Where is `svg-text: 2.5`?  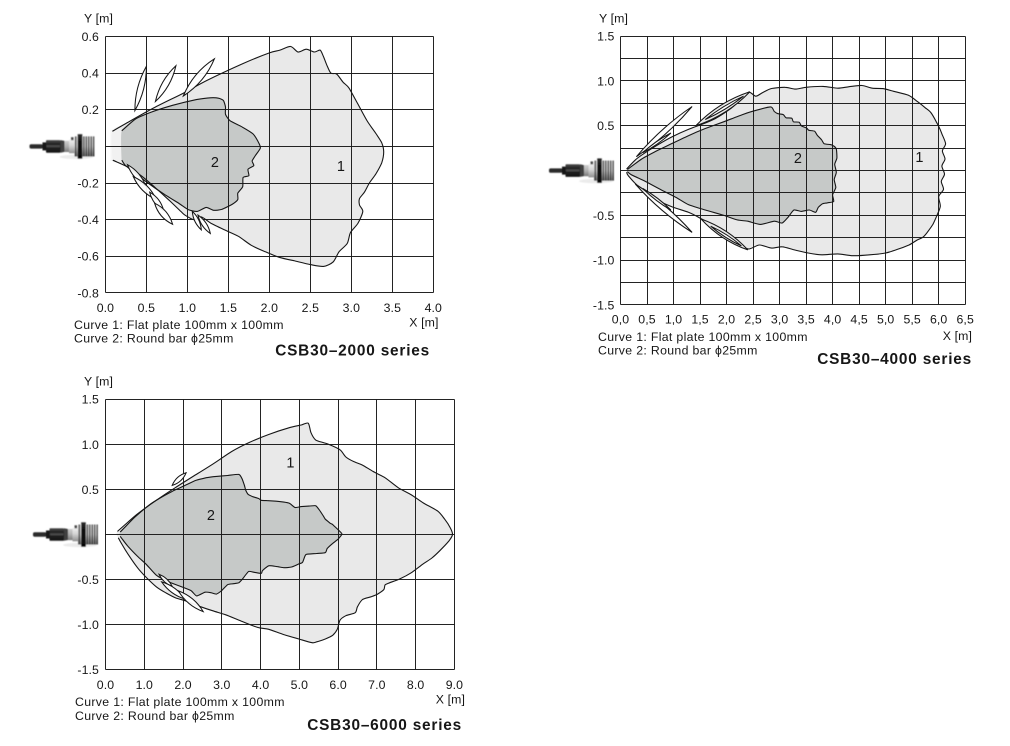 svg-text: 2.5 is located at coordinates (310, 308).